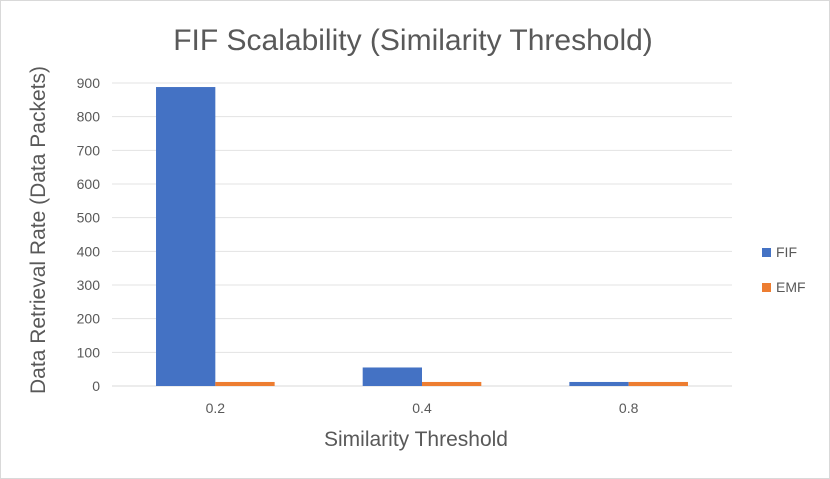 The width and height of the screenshot is (830, 479). I want to click on bar-fif-0.2, so click(186, 236).